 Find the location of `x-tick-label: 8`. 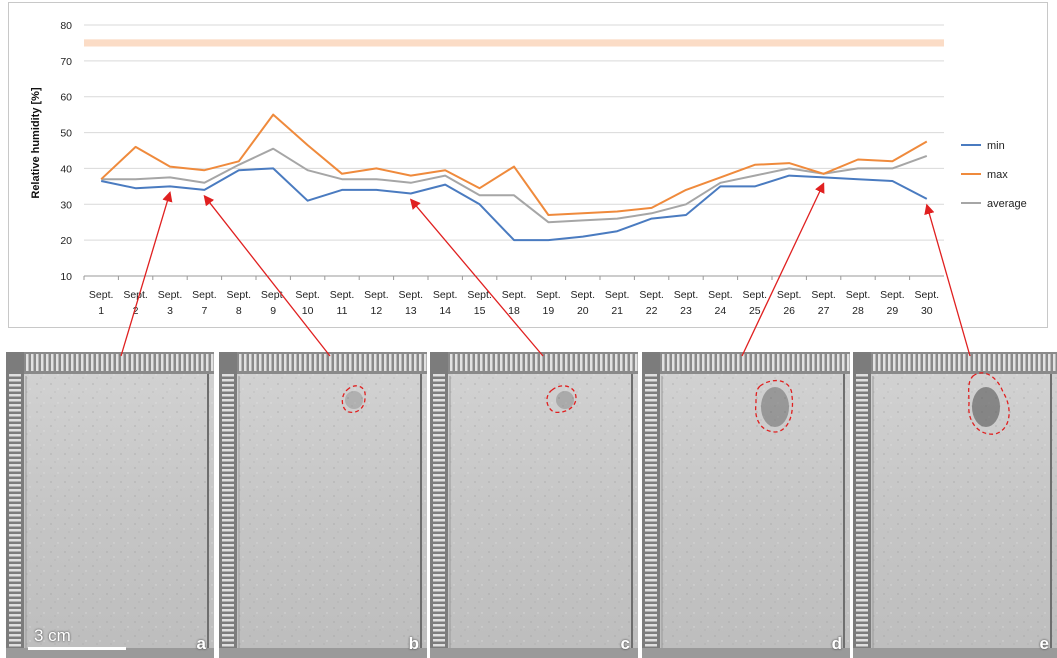

x-tick-label: 8 is located at coordinates (239, 311).